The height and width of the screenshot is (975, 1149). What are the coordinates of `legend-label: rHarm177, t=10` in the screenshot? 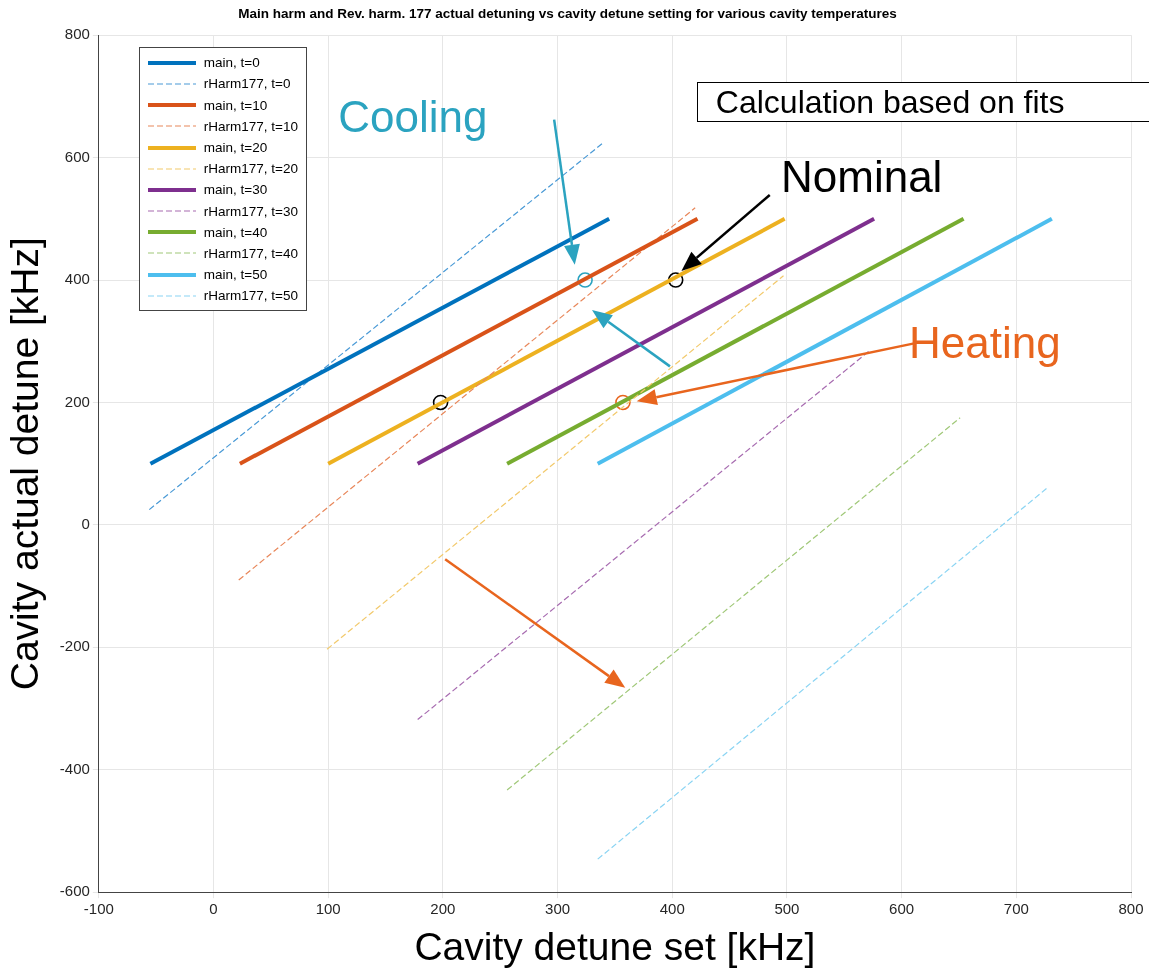 It's located at (250, 126).